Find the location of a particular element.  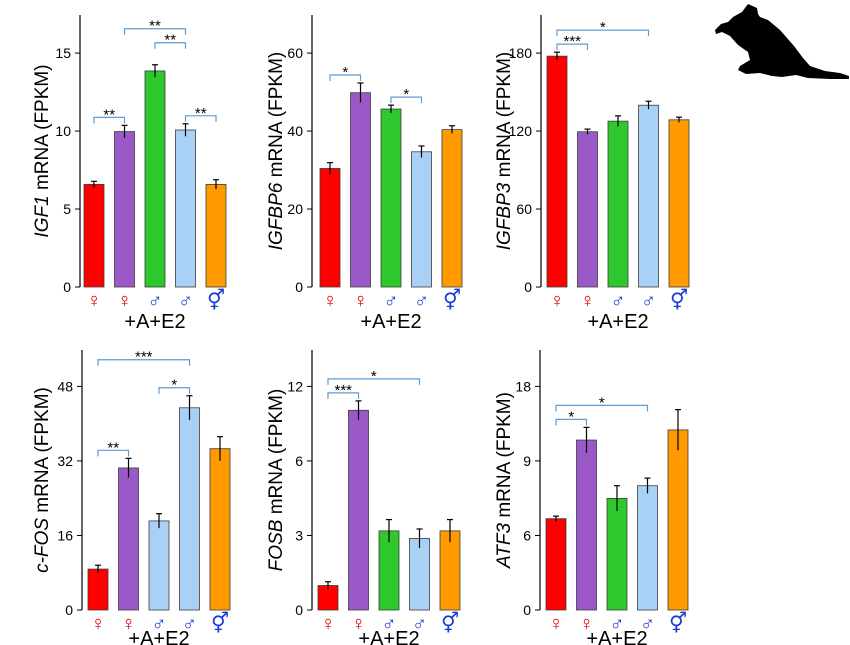

y-tick-label: 20 is located at coordinates (295, 209).